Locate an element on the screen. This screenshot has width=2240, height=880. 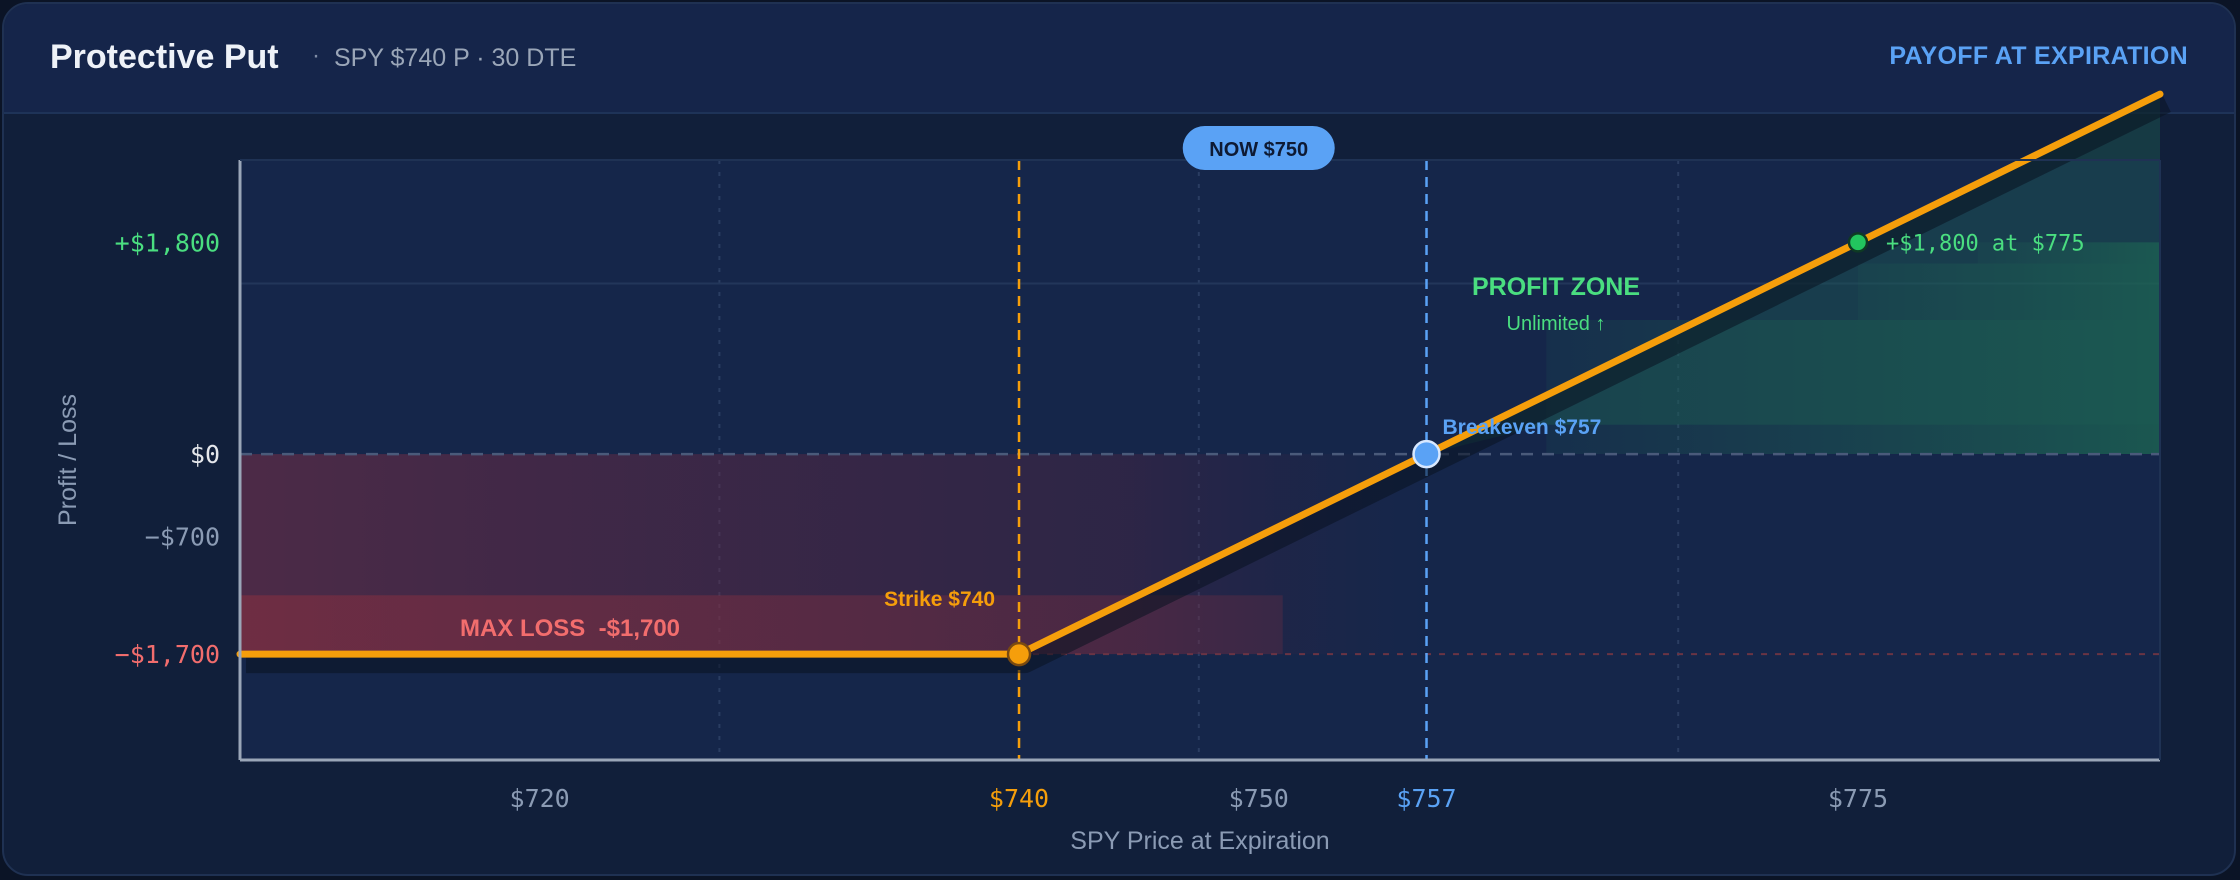
y-tick-label: −$1,700 is located at coordinates (167, 654).